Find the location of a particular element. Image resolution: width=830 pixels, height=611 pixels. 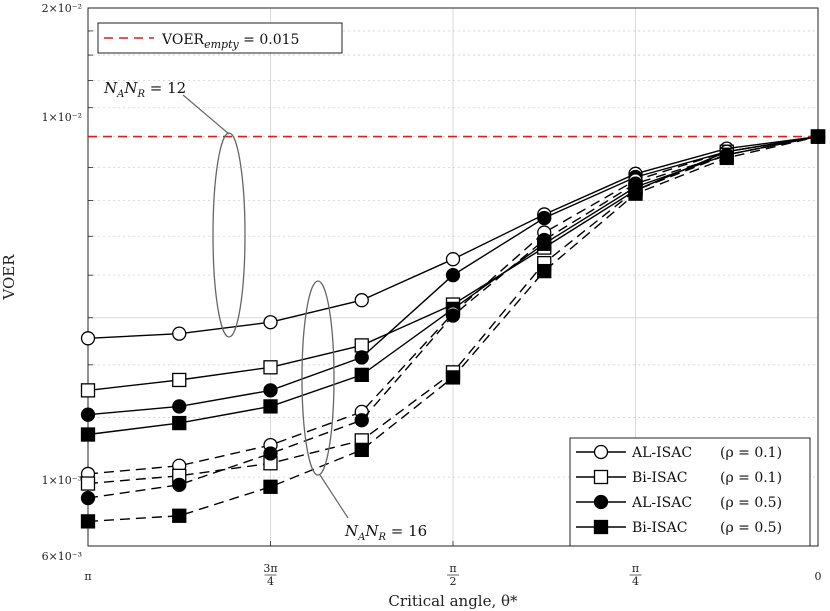

y-tick-label-mid: 1×10⁻² is located at coordinates (62, 117).